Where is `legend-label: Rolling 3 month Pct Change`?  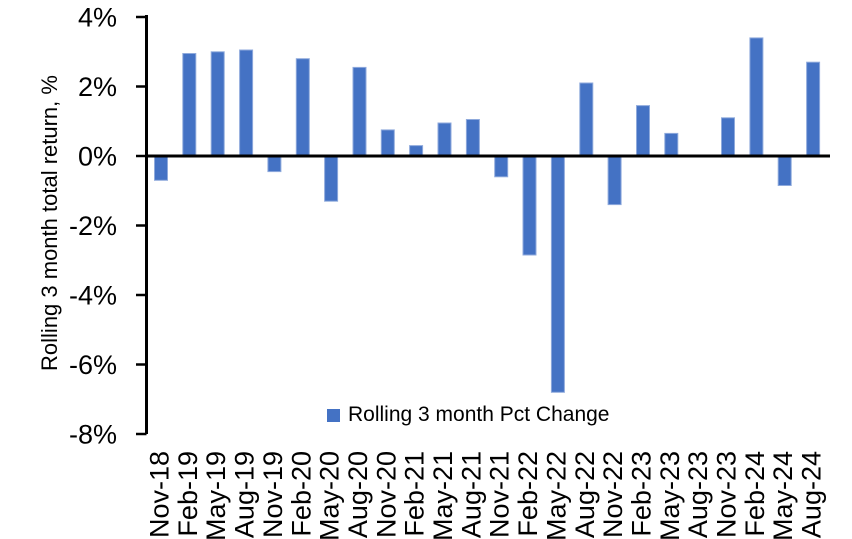 legend-label: Rolling 3 month Pct Change is located at coordinates (479, 414).